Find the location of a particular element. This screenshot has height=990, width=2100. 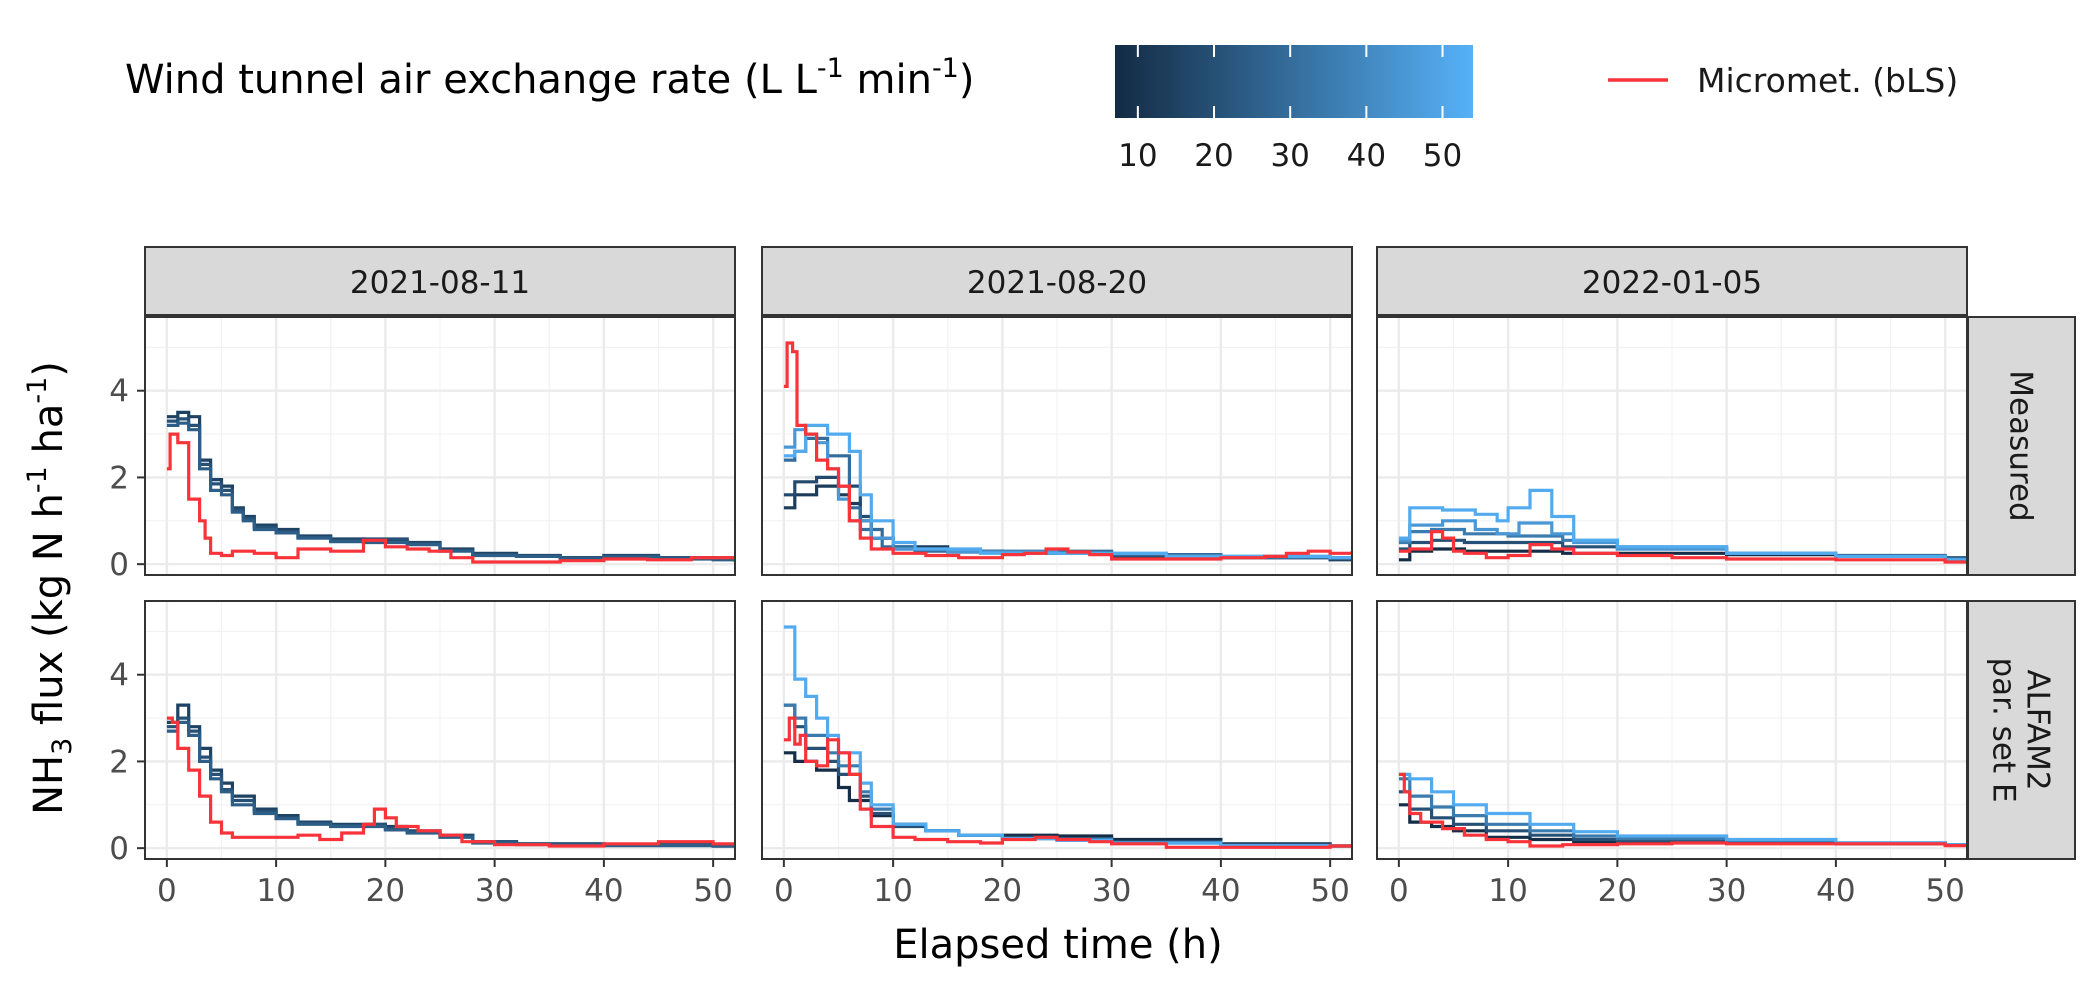

y-axis-label: NH3 flux (kg N h-1 ha-1) is located at coordinates (50, 588).